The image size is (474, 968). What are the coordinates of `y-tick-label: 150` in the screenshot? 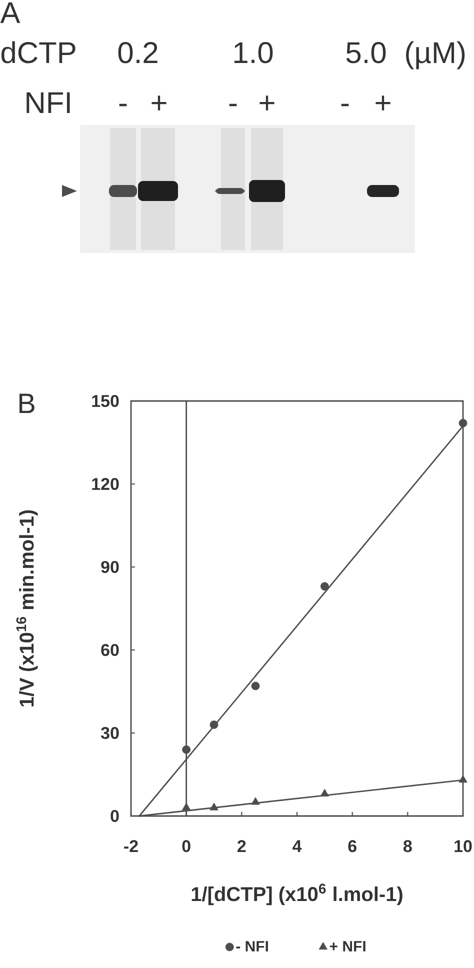 It's located at (105, 401).